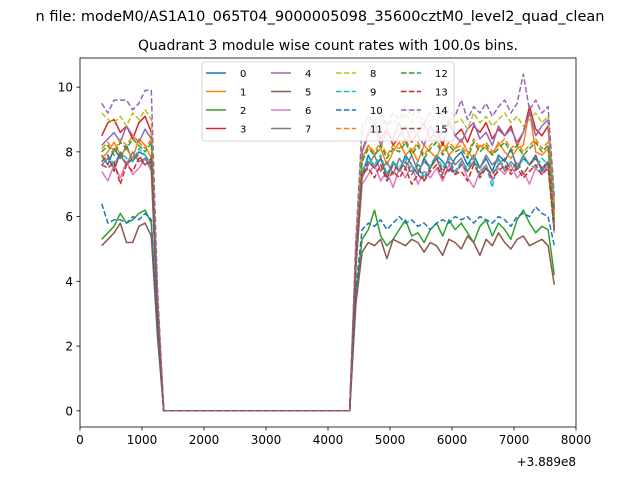 The width and height of the screenshot is (640, 484). I want to click on legend-box, so click(328, 101).